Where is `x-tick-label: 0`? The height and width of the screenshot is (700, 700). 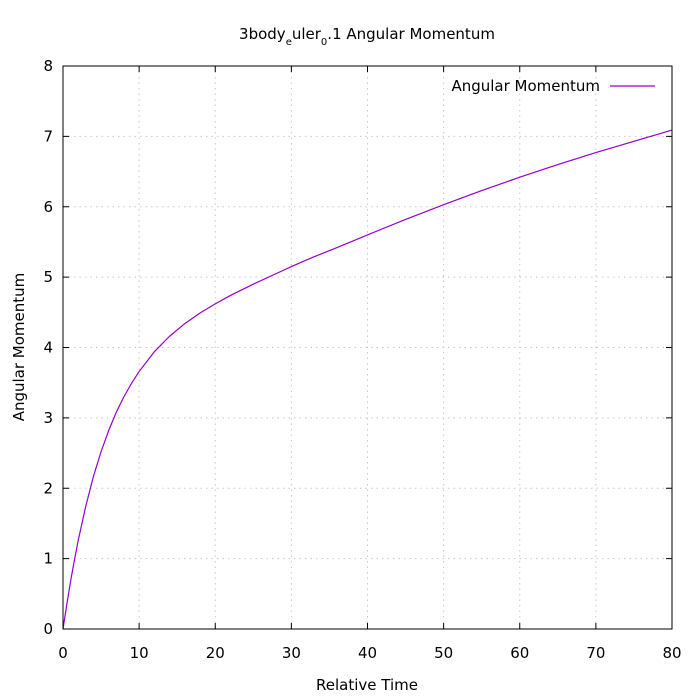
x-tick-label: 0 is located at coordinates (63, 653).